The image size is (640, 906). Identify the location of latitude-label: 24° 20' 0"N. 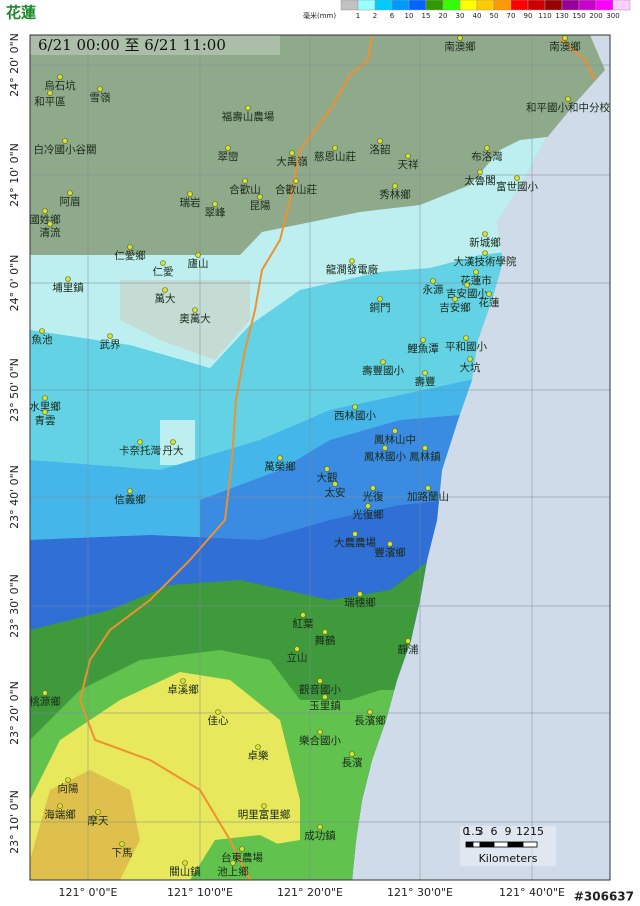
(14, 65).